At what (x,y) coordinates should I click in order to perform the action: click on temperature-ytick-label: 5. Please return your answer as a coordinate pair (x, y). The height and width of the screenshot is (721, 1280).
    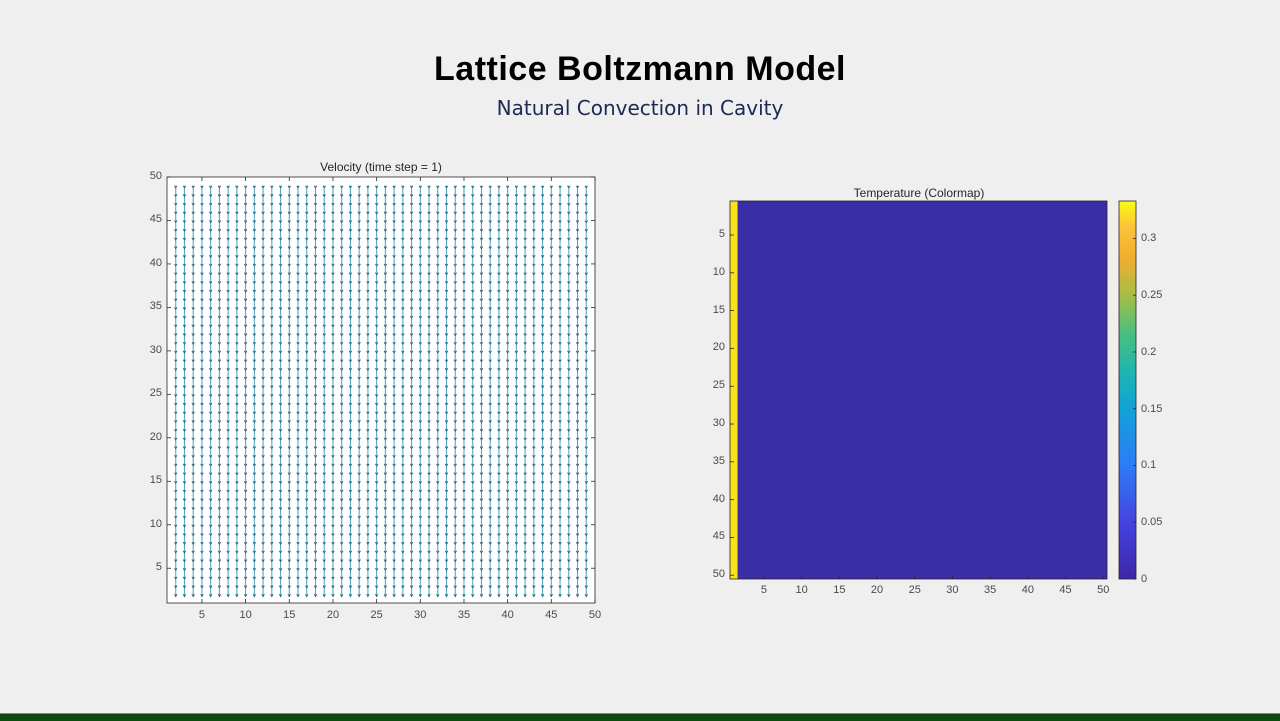
    Looking at the image, I should click on (721, 234).